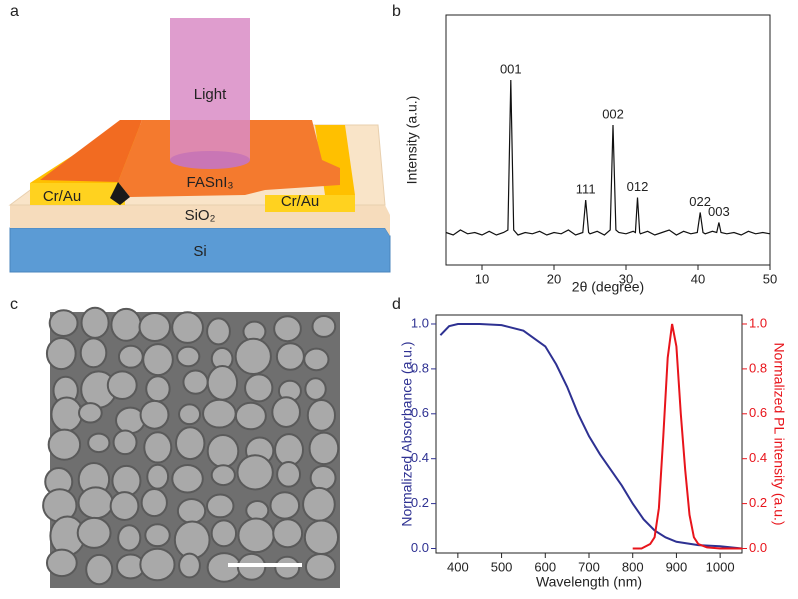  Describe the element at coordinates (210, 160) in the screenshot. I see `light-spot` at that location.